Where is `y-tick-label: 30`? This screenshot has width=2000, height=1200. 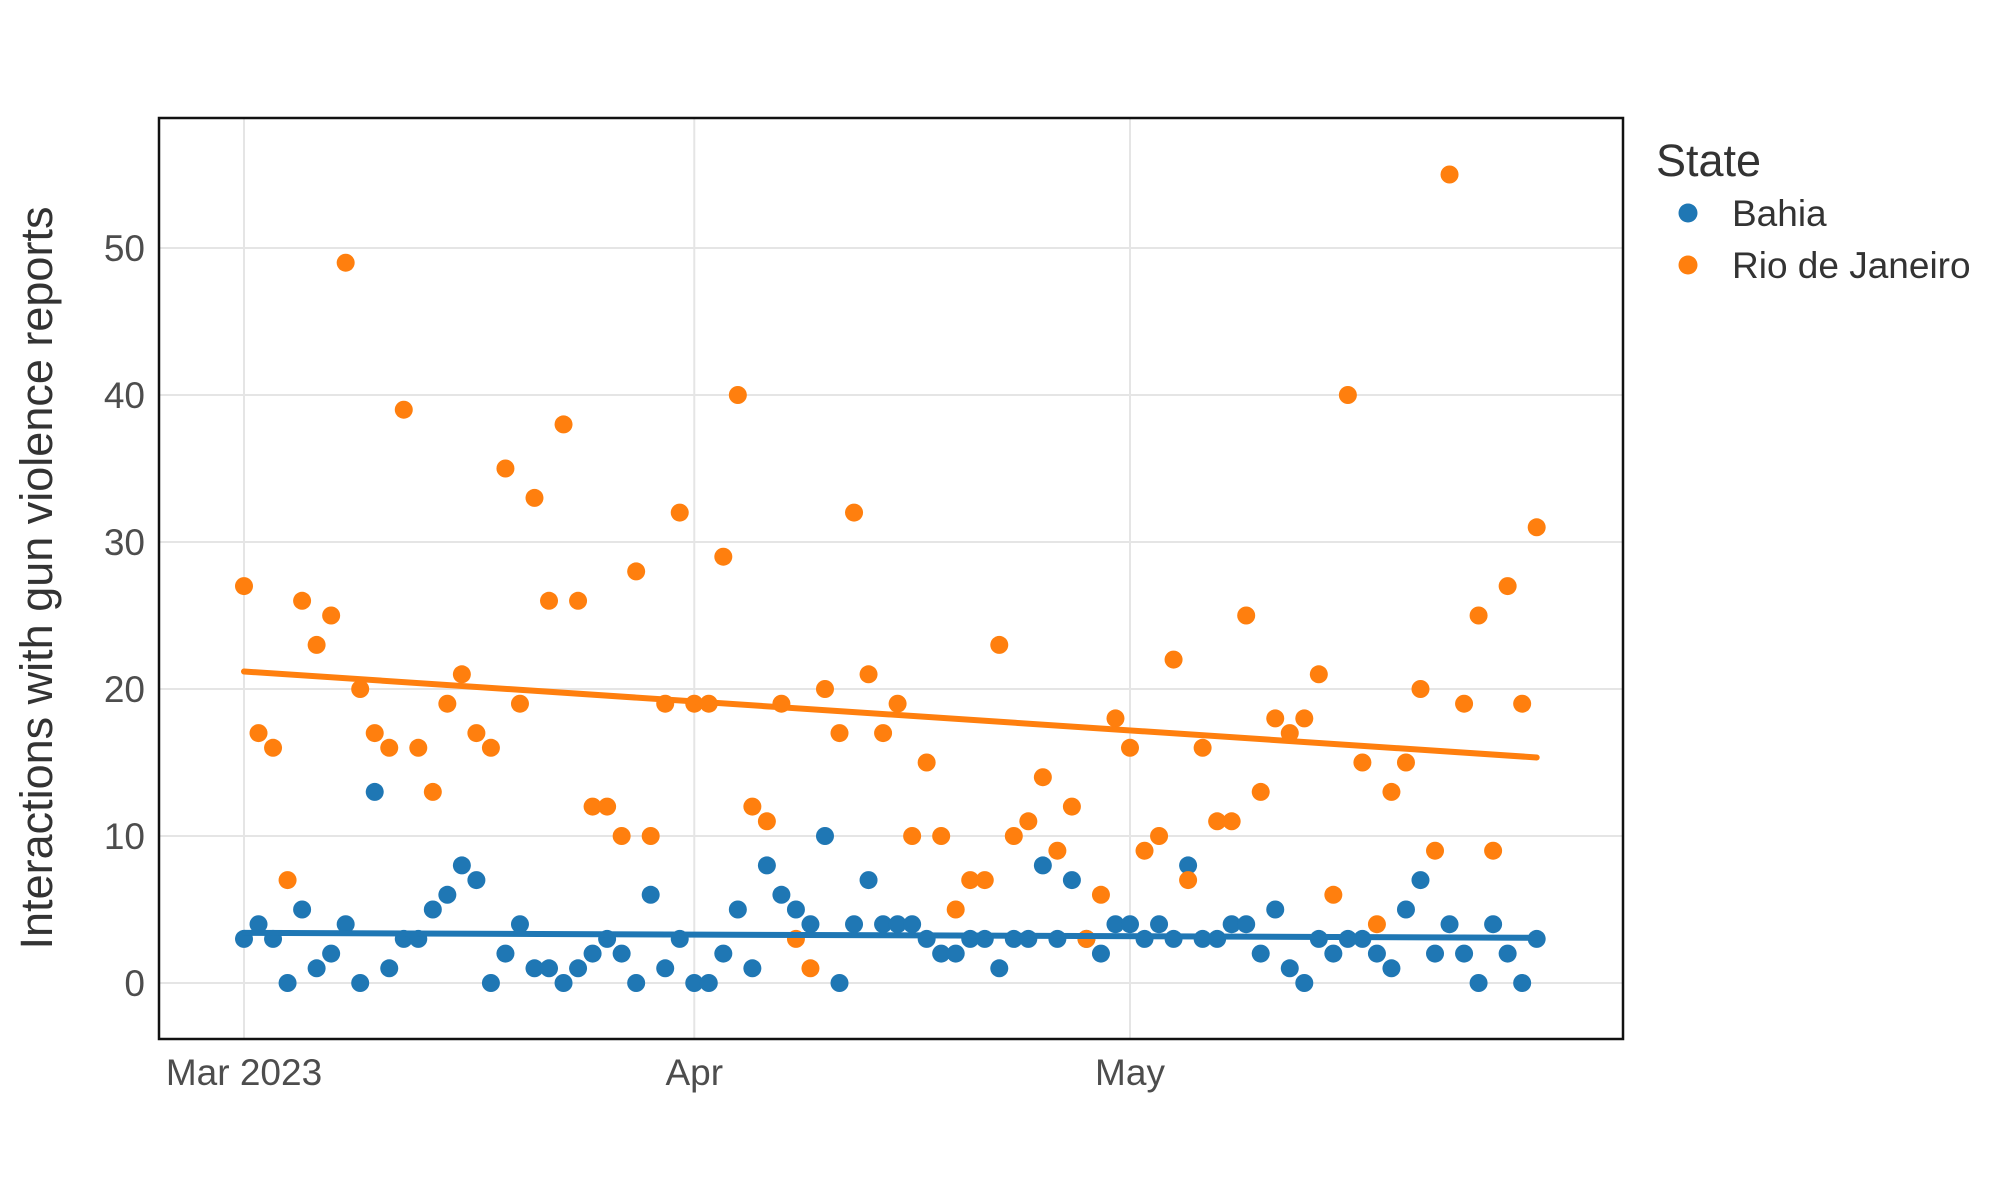
y-tick-label: 30 is located at coordinates (124, 542).